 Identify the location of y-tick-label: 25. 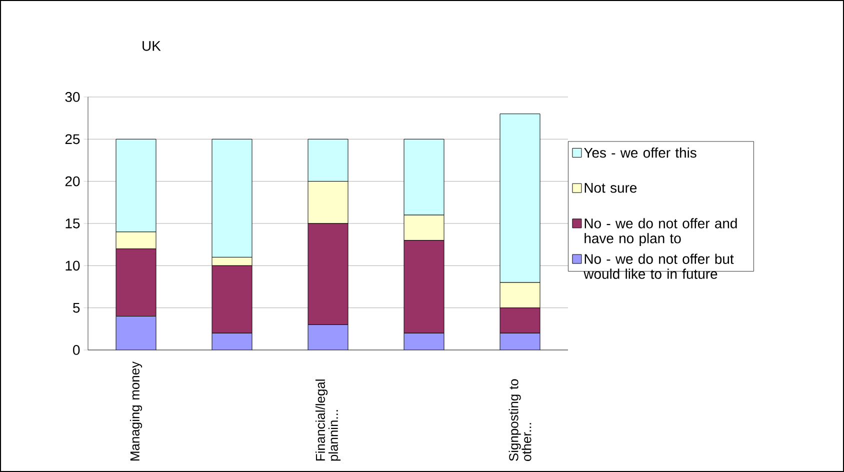
(72, 139).